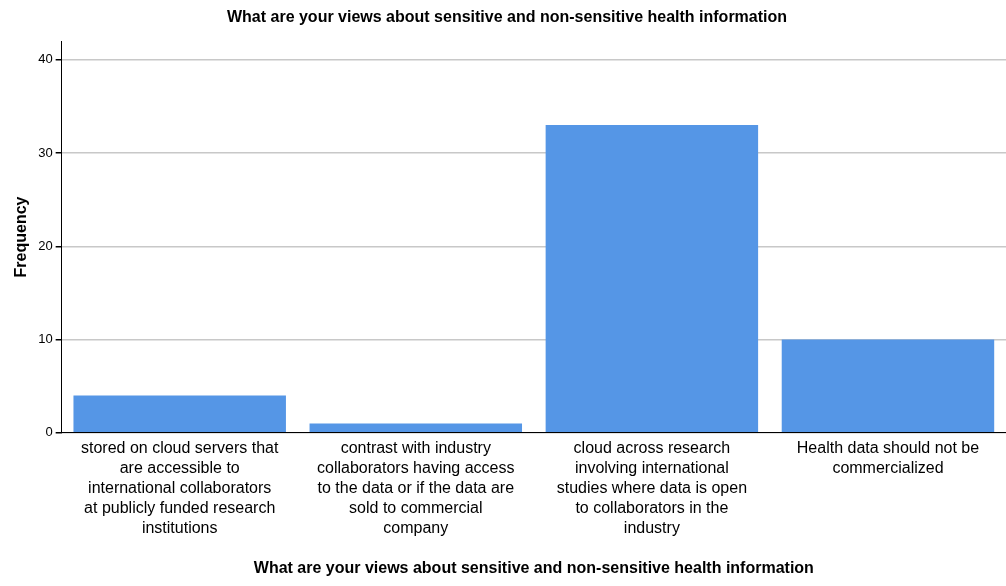 This screenshot has width=1006, height=586. What do you see at coordinates (416, 488) in the screenshot?
I see `x-tick-label: contrast with industry collaborators having access to the data or if the data are sold to commercial company` at bounding box center [416, 488].